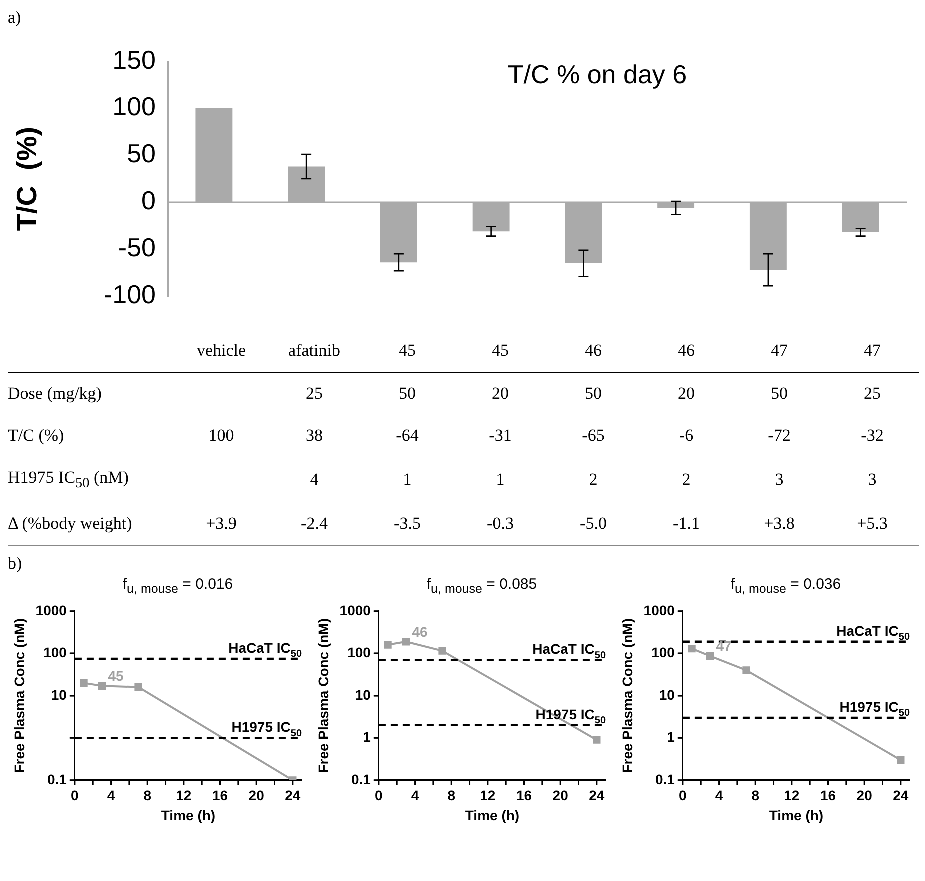 The image size is (925, 881). Describe the element at coordinates (872, 435) in the screenshot. I see `text: -32` at that location.